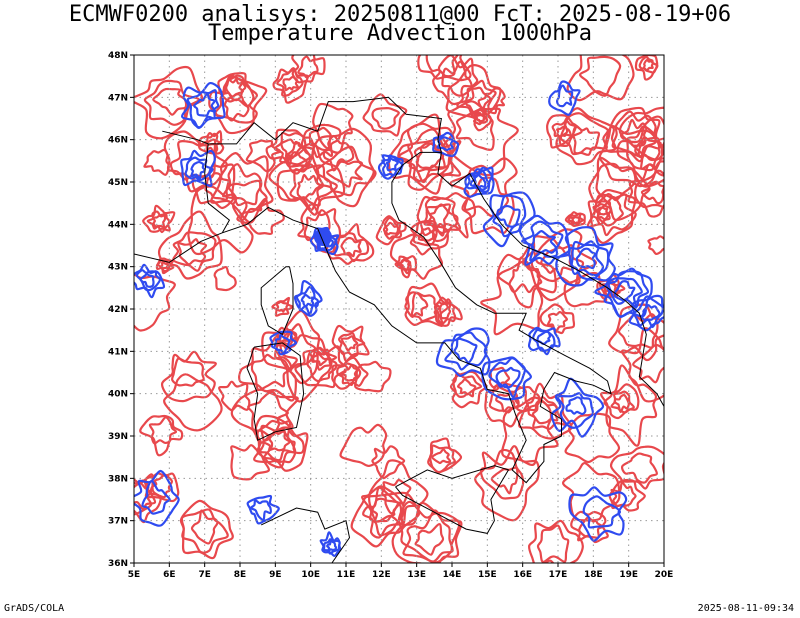  Describe the element at coordinates (302, 124) in the screenshot. I see `alpine-border` at that location.